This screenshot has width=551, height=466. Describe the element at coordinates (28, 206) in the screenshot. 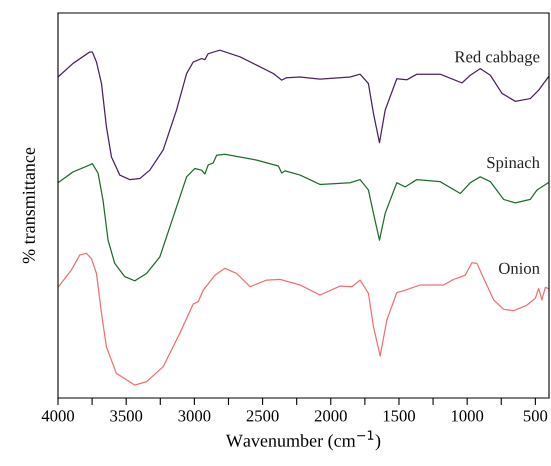

I see `y-axis-title: % transmittance` at that location.